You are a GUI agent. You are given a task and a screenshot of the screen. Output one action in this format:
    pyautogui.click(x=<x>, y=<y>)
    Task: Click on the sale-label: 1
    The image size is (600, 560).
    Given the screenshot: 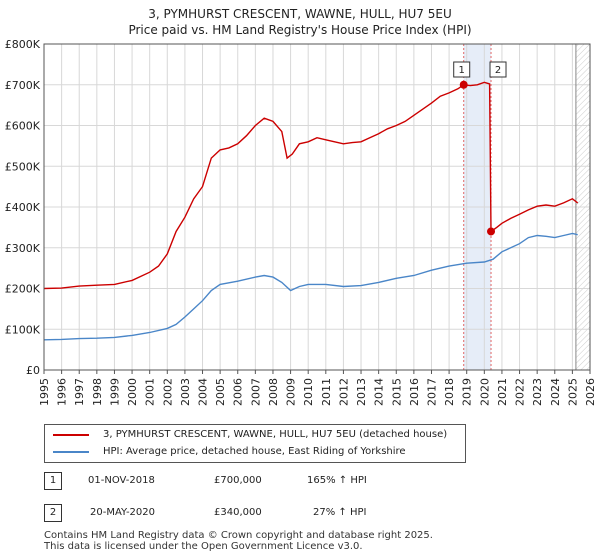 What is the action you would take?
    pyautogui.click(x=462, y=70)
    